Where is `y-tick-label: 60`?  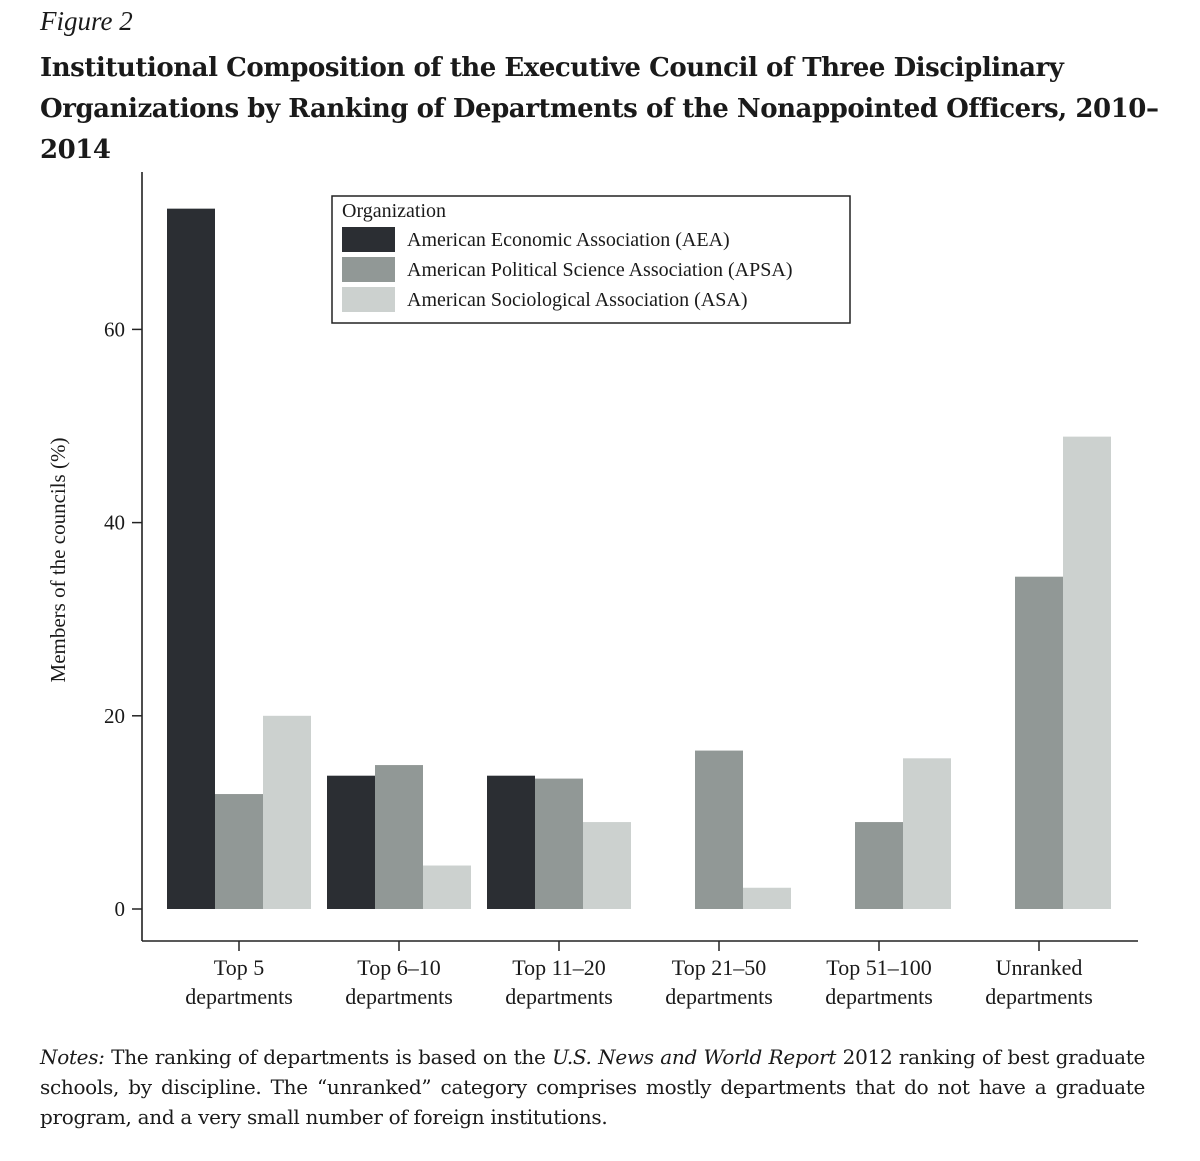
y-tick-label: 60 is located at coordinates (114, 329).